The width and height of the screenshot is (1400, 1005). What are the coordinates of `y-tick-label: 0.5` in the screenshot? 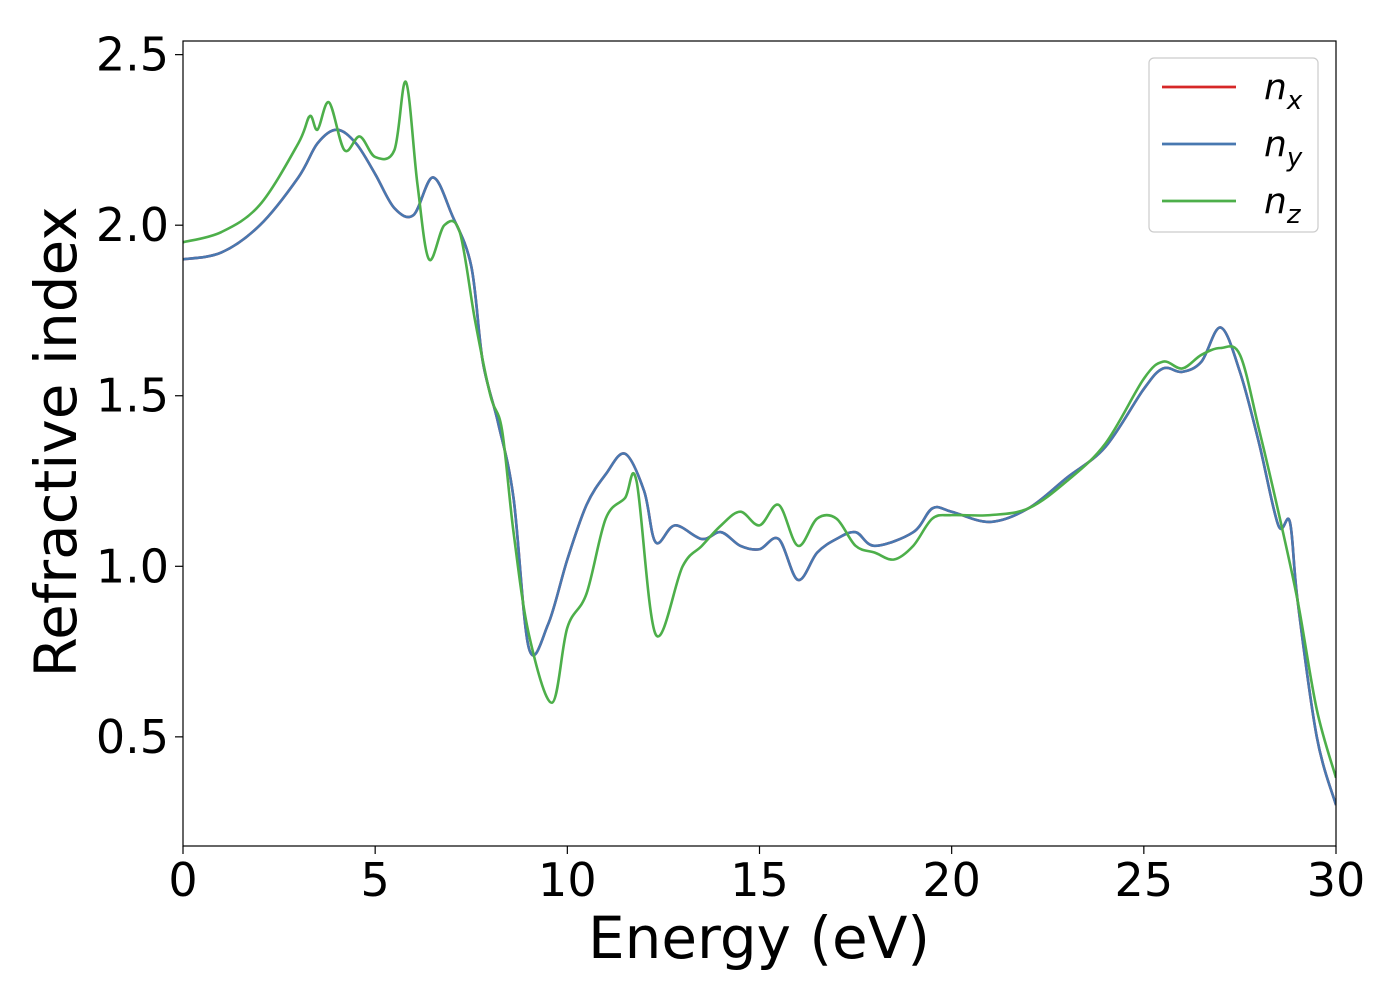 It's located at (132, 737).